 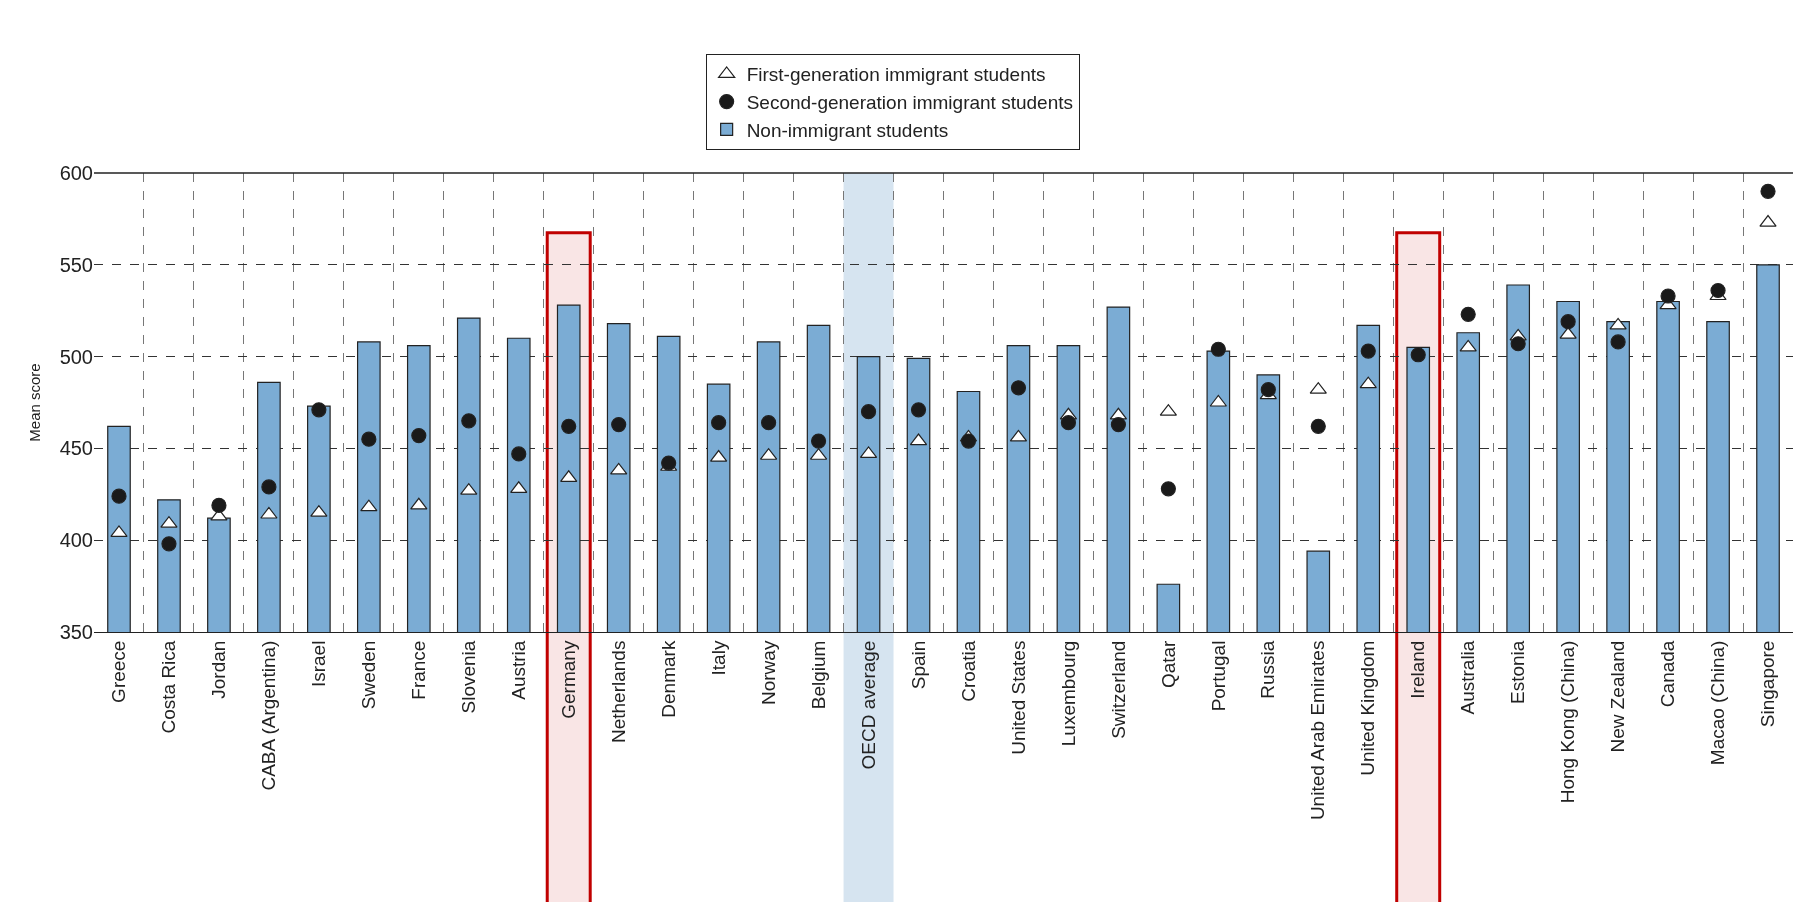 I want to click on y-tick-label: 400, so click(x=76, y=540).